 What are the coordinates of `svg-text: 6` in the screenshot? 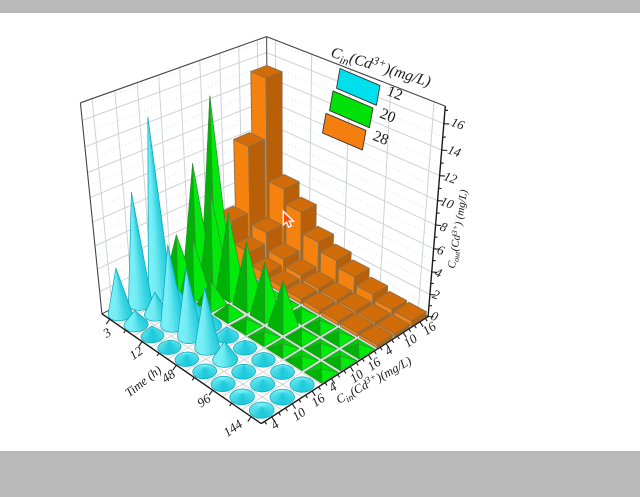 It's located at (441, 250).